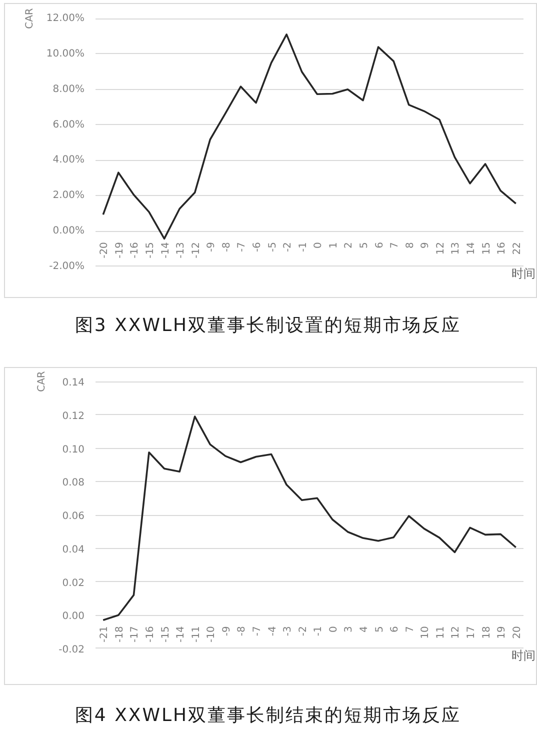  Describe the element at coordinates (73, 383) in the screenshot. I see `y-tick-label: 0.14` at that location.